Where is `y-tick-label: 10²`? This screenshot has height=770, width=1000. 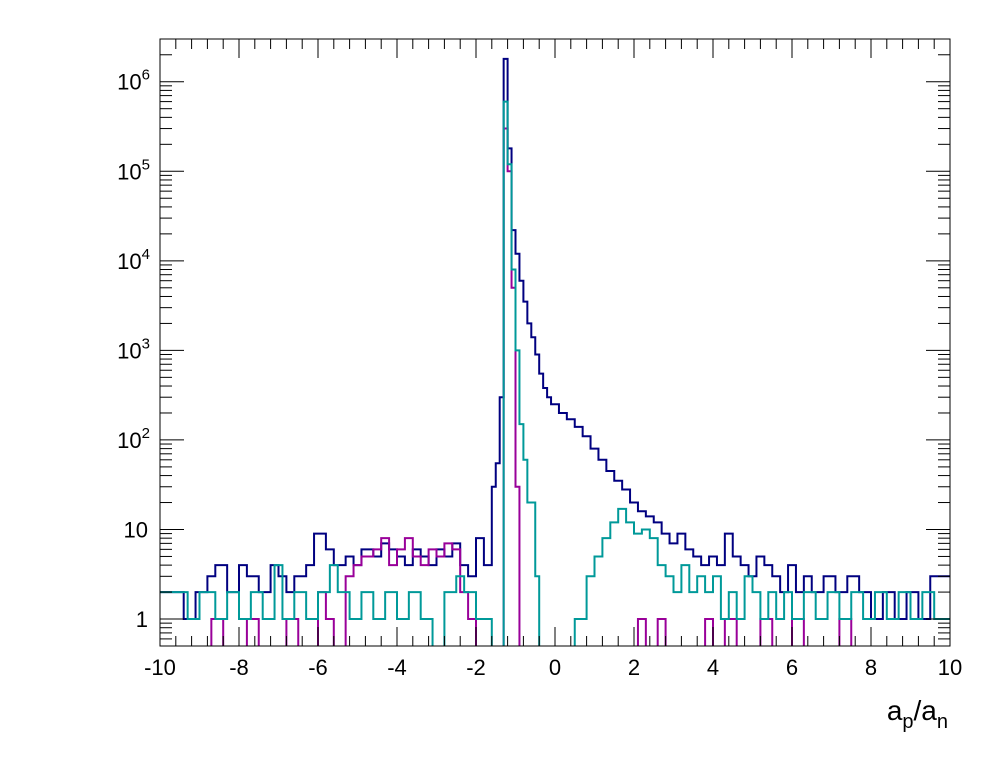
y-tick-label: 10² is located at coordinates (133, 439).